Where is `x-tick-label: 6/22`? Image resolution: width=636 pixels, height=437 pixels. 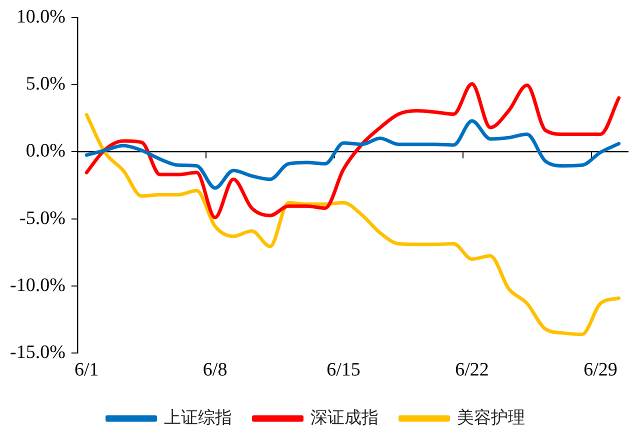
x-tick-label: 6/22 is located at coordinates (472, 370).